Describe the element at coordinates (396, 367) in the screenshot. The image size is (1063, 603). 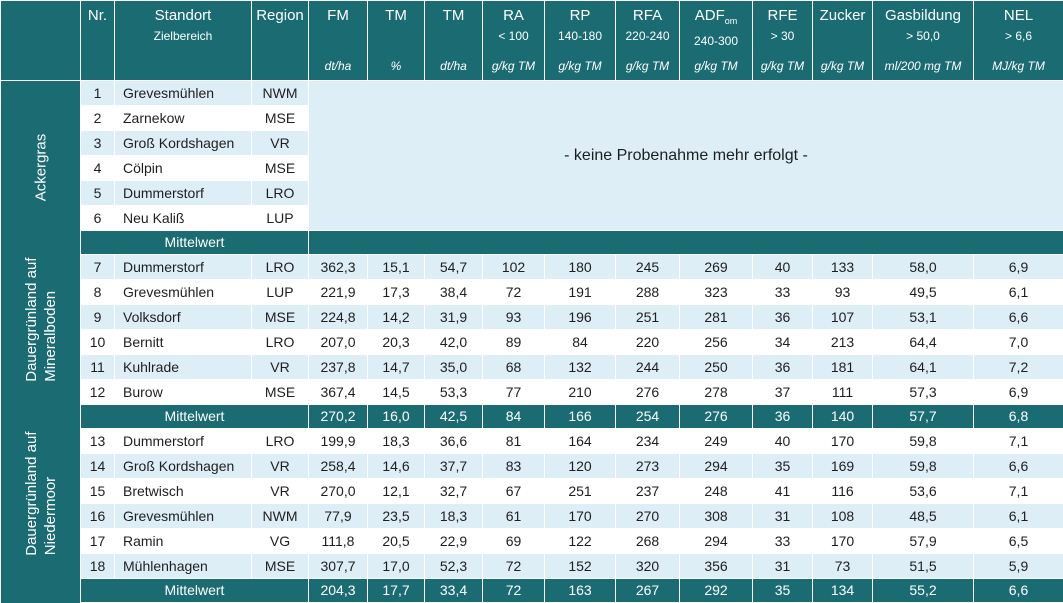
I see `cell-value: 14,7` at that location.